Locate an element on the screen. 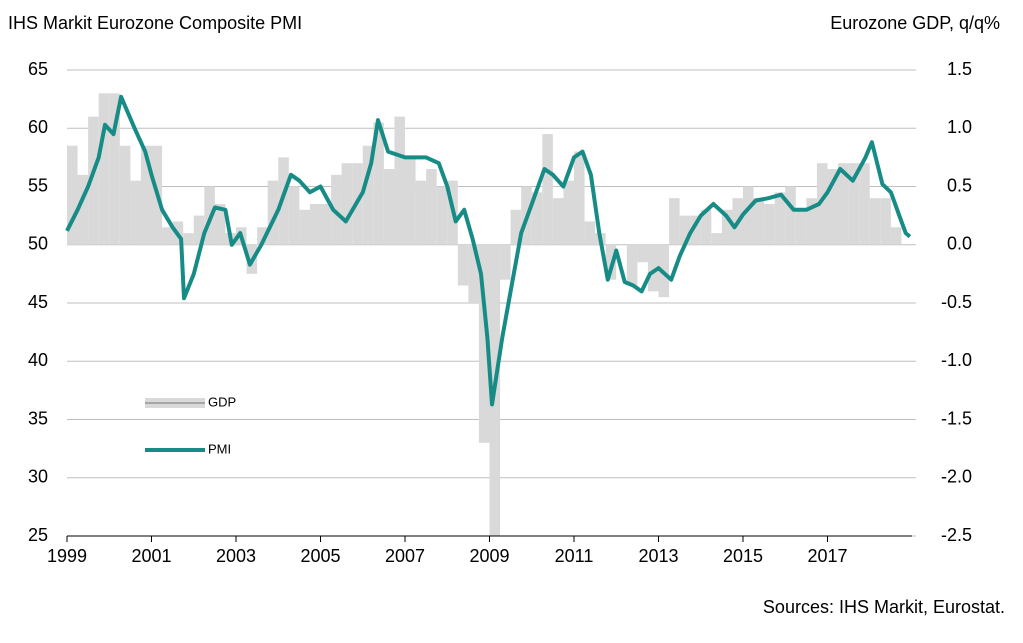 This screenshot has height=643, width=1023. y-tick-label: 30 is located at coordinates (38, 477).